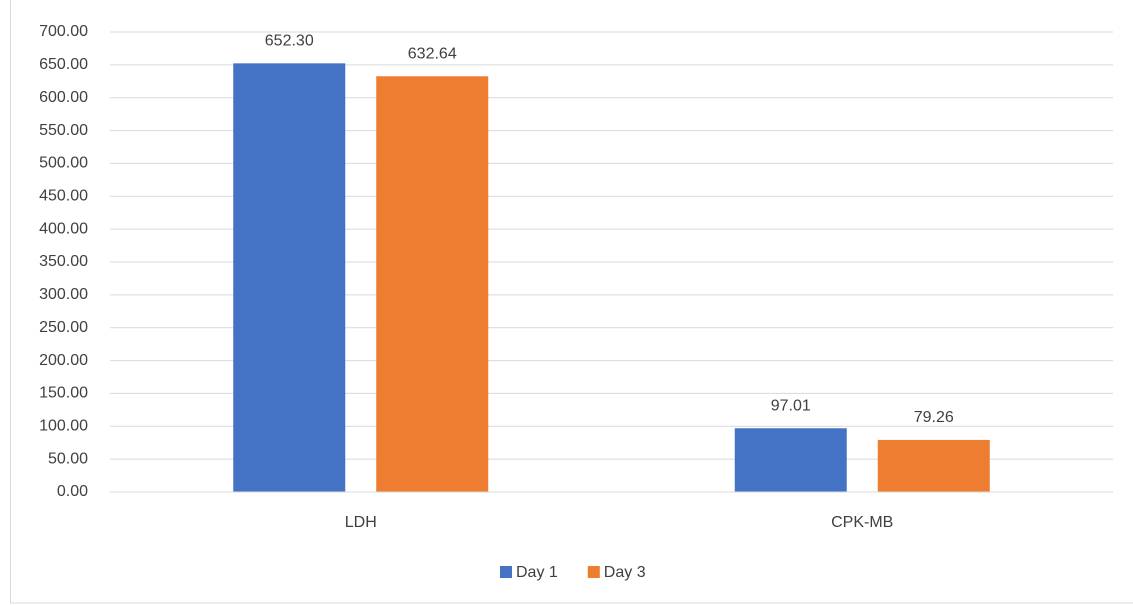 The image size is (1133, 605). I want to click on y-tick-label: 150.00, so click(63, 393).